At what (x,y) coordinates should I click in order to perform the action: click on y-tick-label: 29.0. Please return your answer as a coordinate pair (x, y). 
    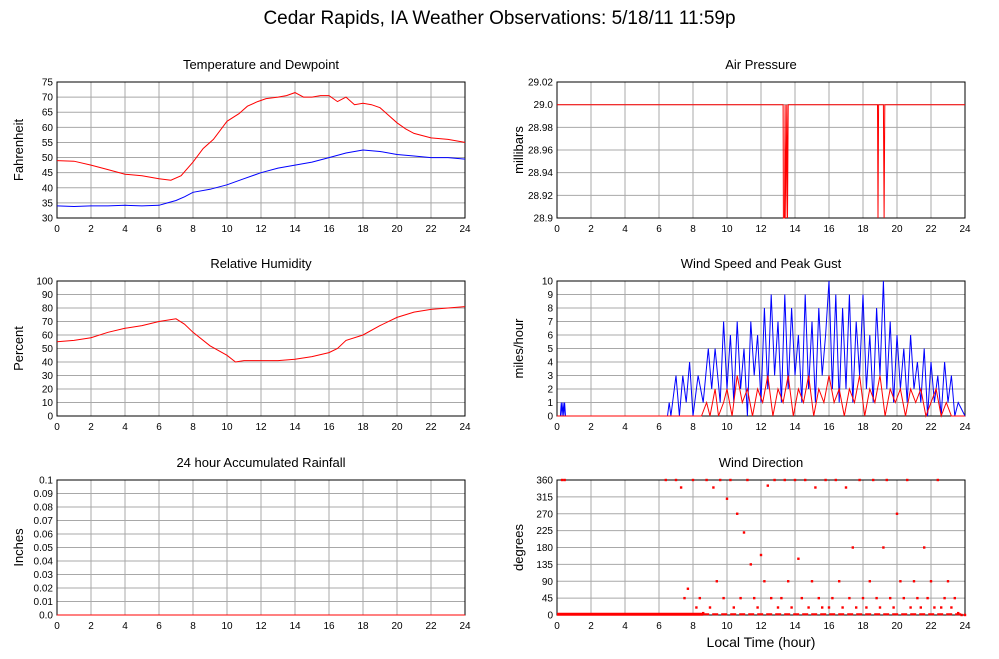
    Looking at the image, I should click on (544, 105).